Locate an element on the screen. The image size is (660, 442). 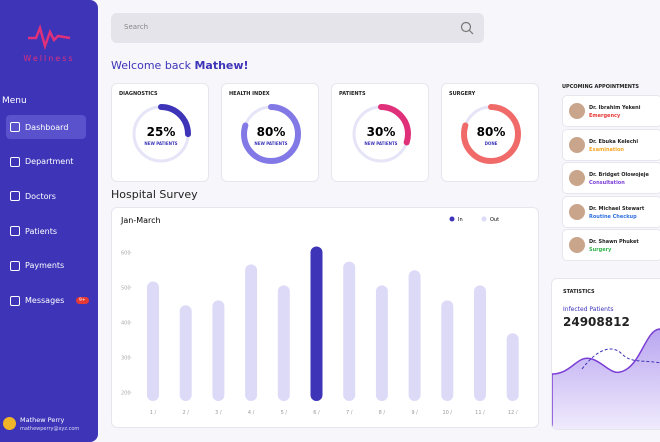
menu-title: Menu is located at coordinates (14, 101).